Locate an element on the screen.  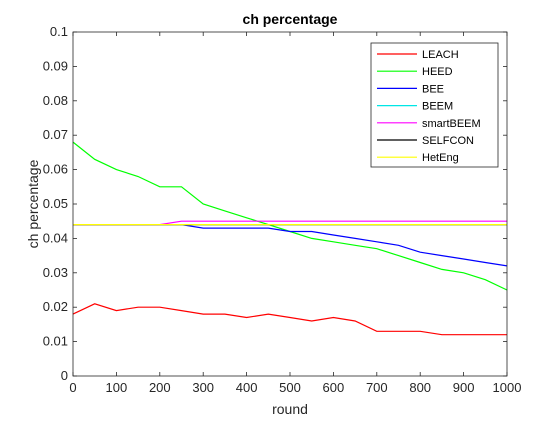
legend: LEACH HEED BEE BEEM smartBEEM SELFCON HetEng is located at coordinates (434, 105).